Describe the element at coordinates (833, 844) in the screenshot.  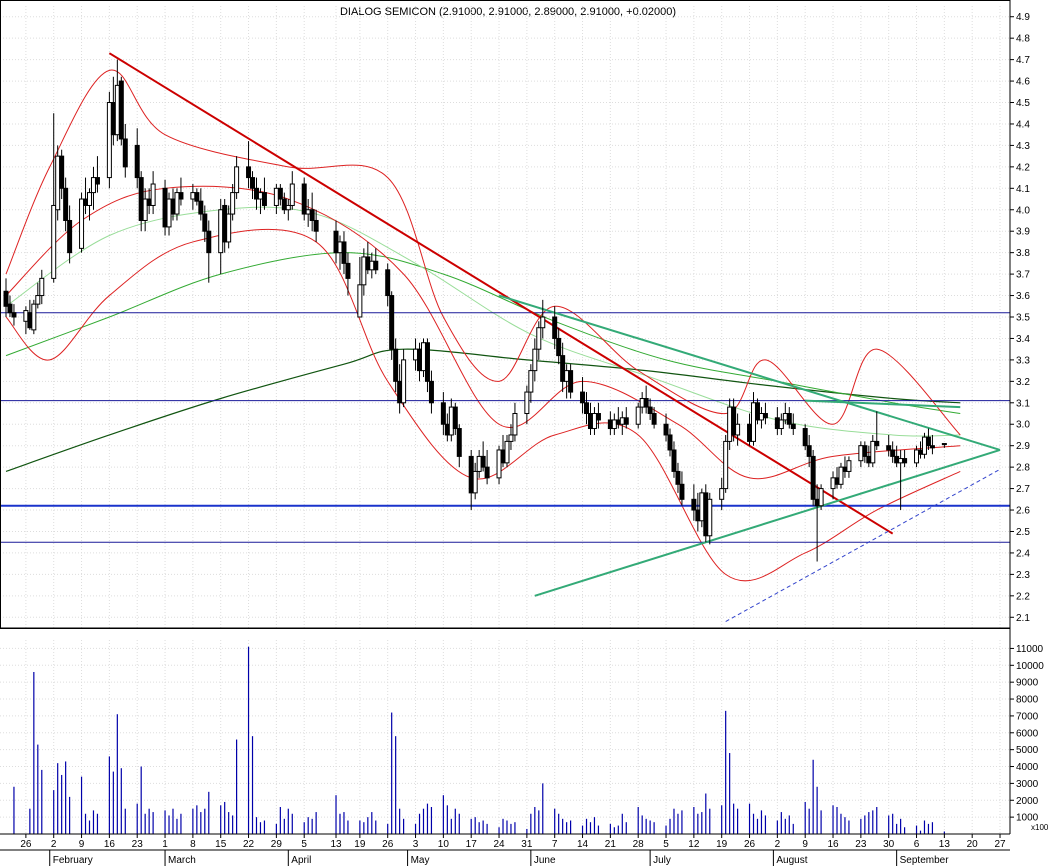
I see `date-tick-label: 16` at that location.